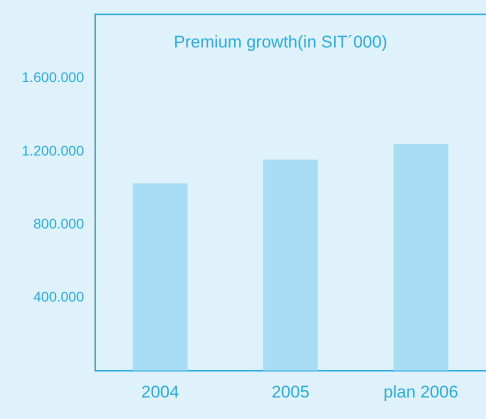 Image resolution: width=486 pixels, height=419 pixels. Describe the element at coordinates (58, 223) in the screenshot. I see `y-tick-label: 800.000` at that location.